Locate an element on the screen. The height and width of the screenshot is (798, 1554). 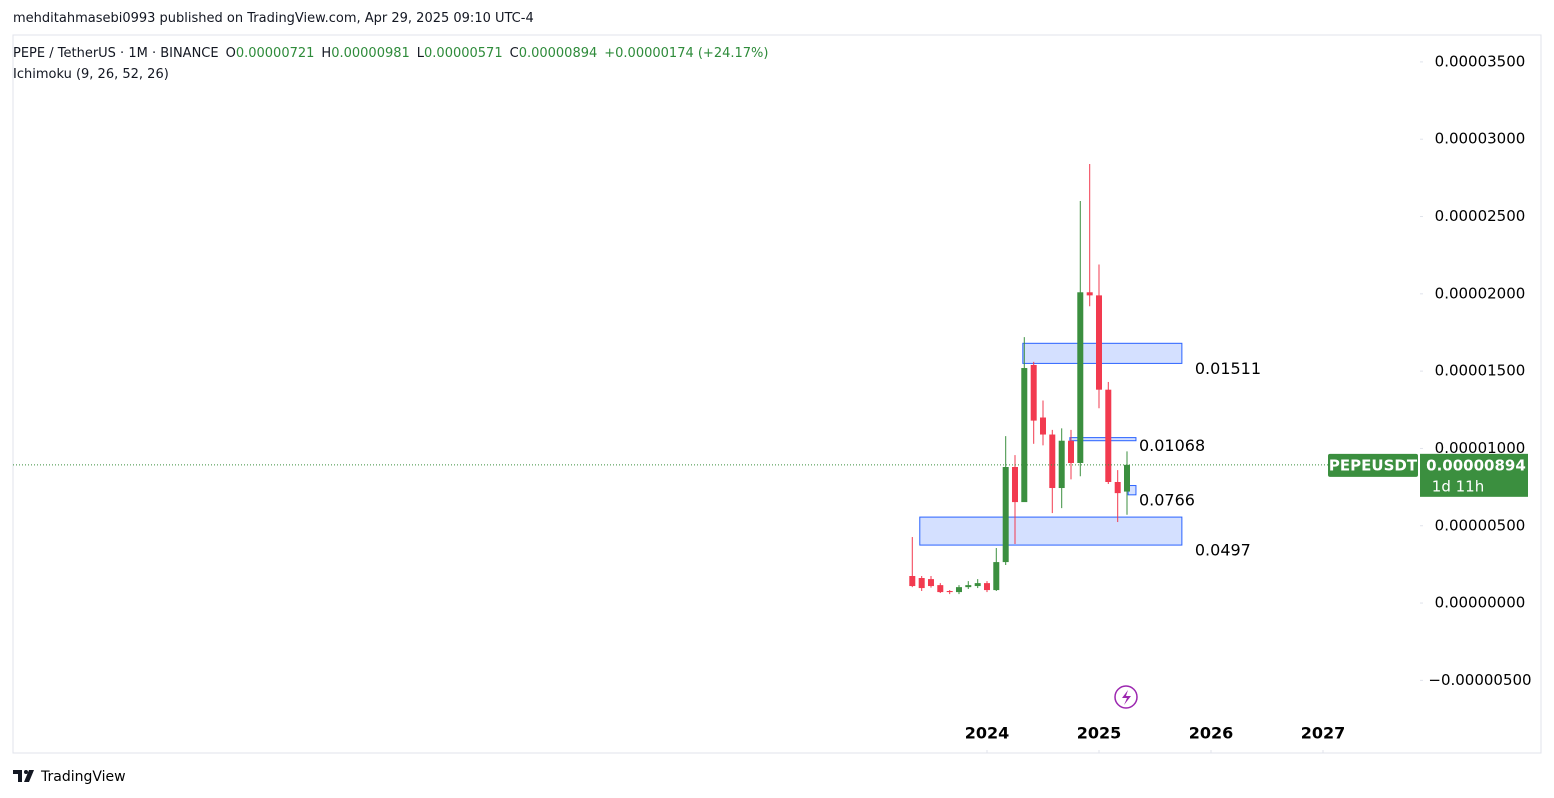
y-tick-label: −0.00000500 is located at coordinates (1479, 680).